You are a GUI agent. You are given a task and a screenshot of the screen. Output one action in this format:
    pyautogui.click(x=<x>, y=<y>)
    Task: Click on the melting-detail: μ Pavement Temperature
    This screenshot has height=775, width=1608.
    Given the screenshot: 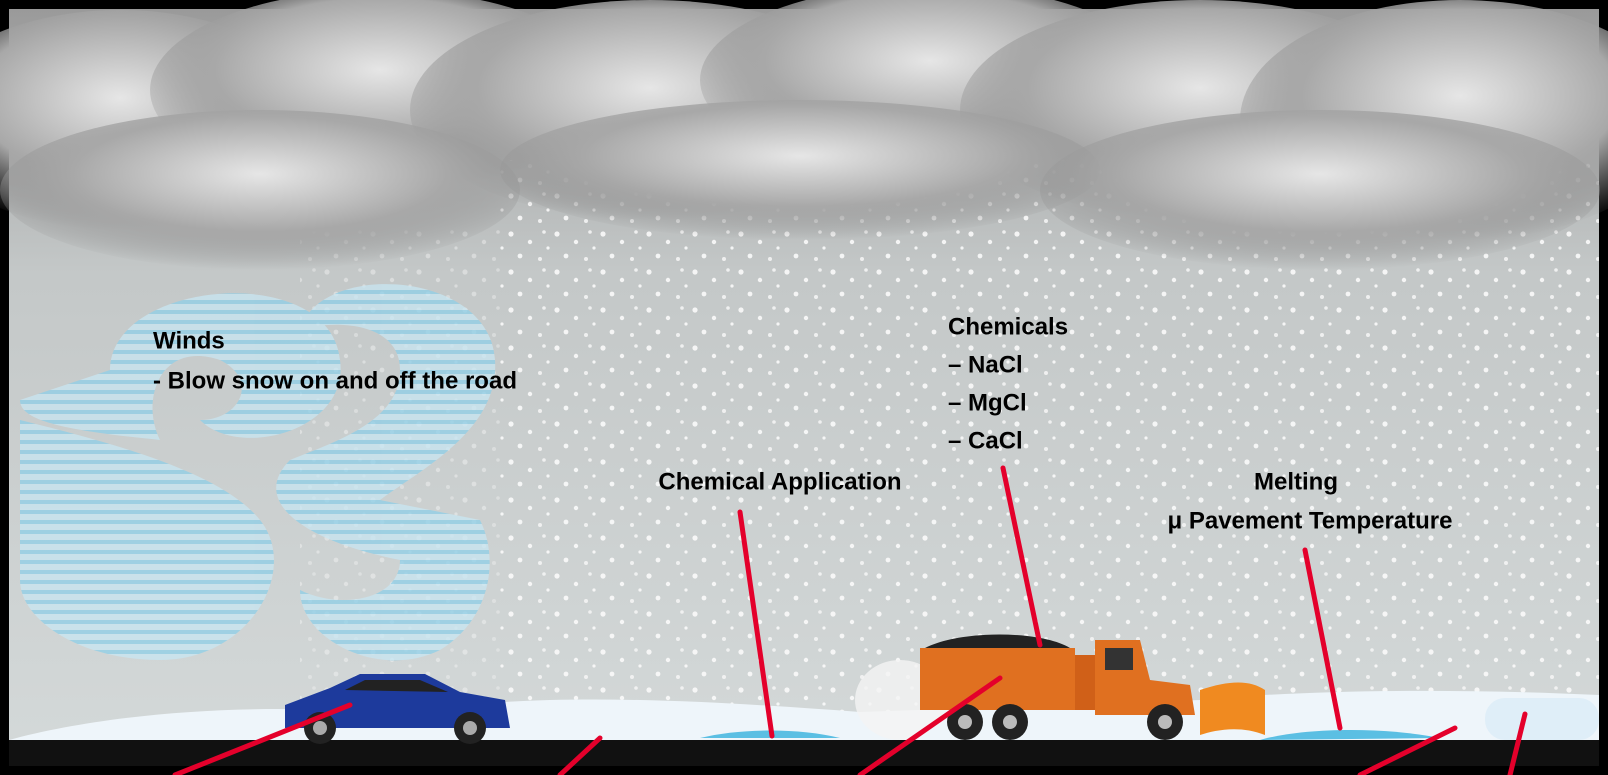 What is the action you would take?
    pyautogui.click(x=1309, y=520)
    